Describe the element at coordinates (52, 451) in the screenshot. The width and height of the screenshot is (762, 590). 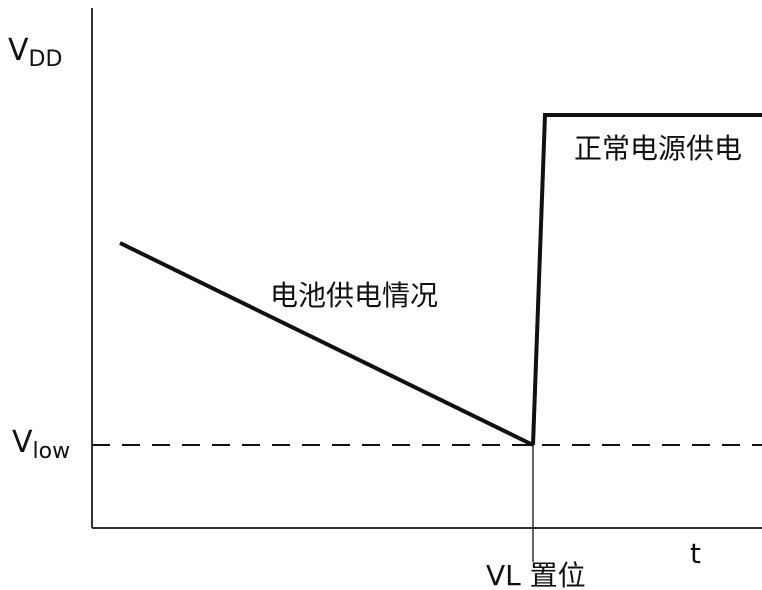
I see `vlow-label-sub: low` at that location.